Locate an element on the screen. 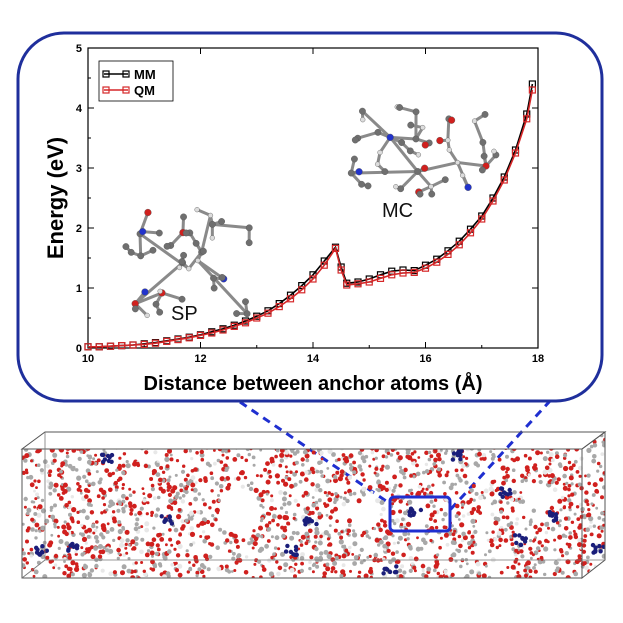  y-tick-label: 3 is located at coordinates (79, 169).